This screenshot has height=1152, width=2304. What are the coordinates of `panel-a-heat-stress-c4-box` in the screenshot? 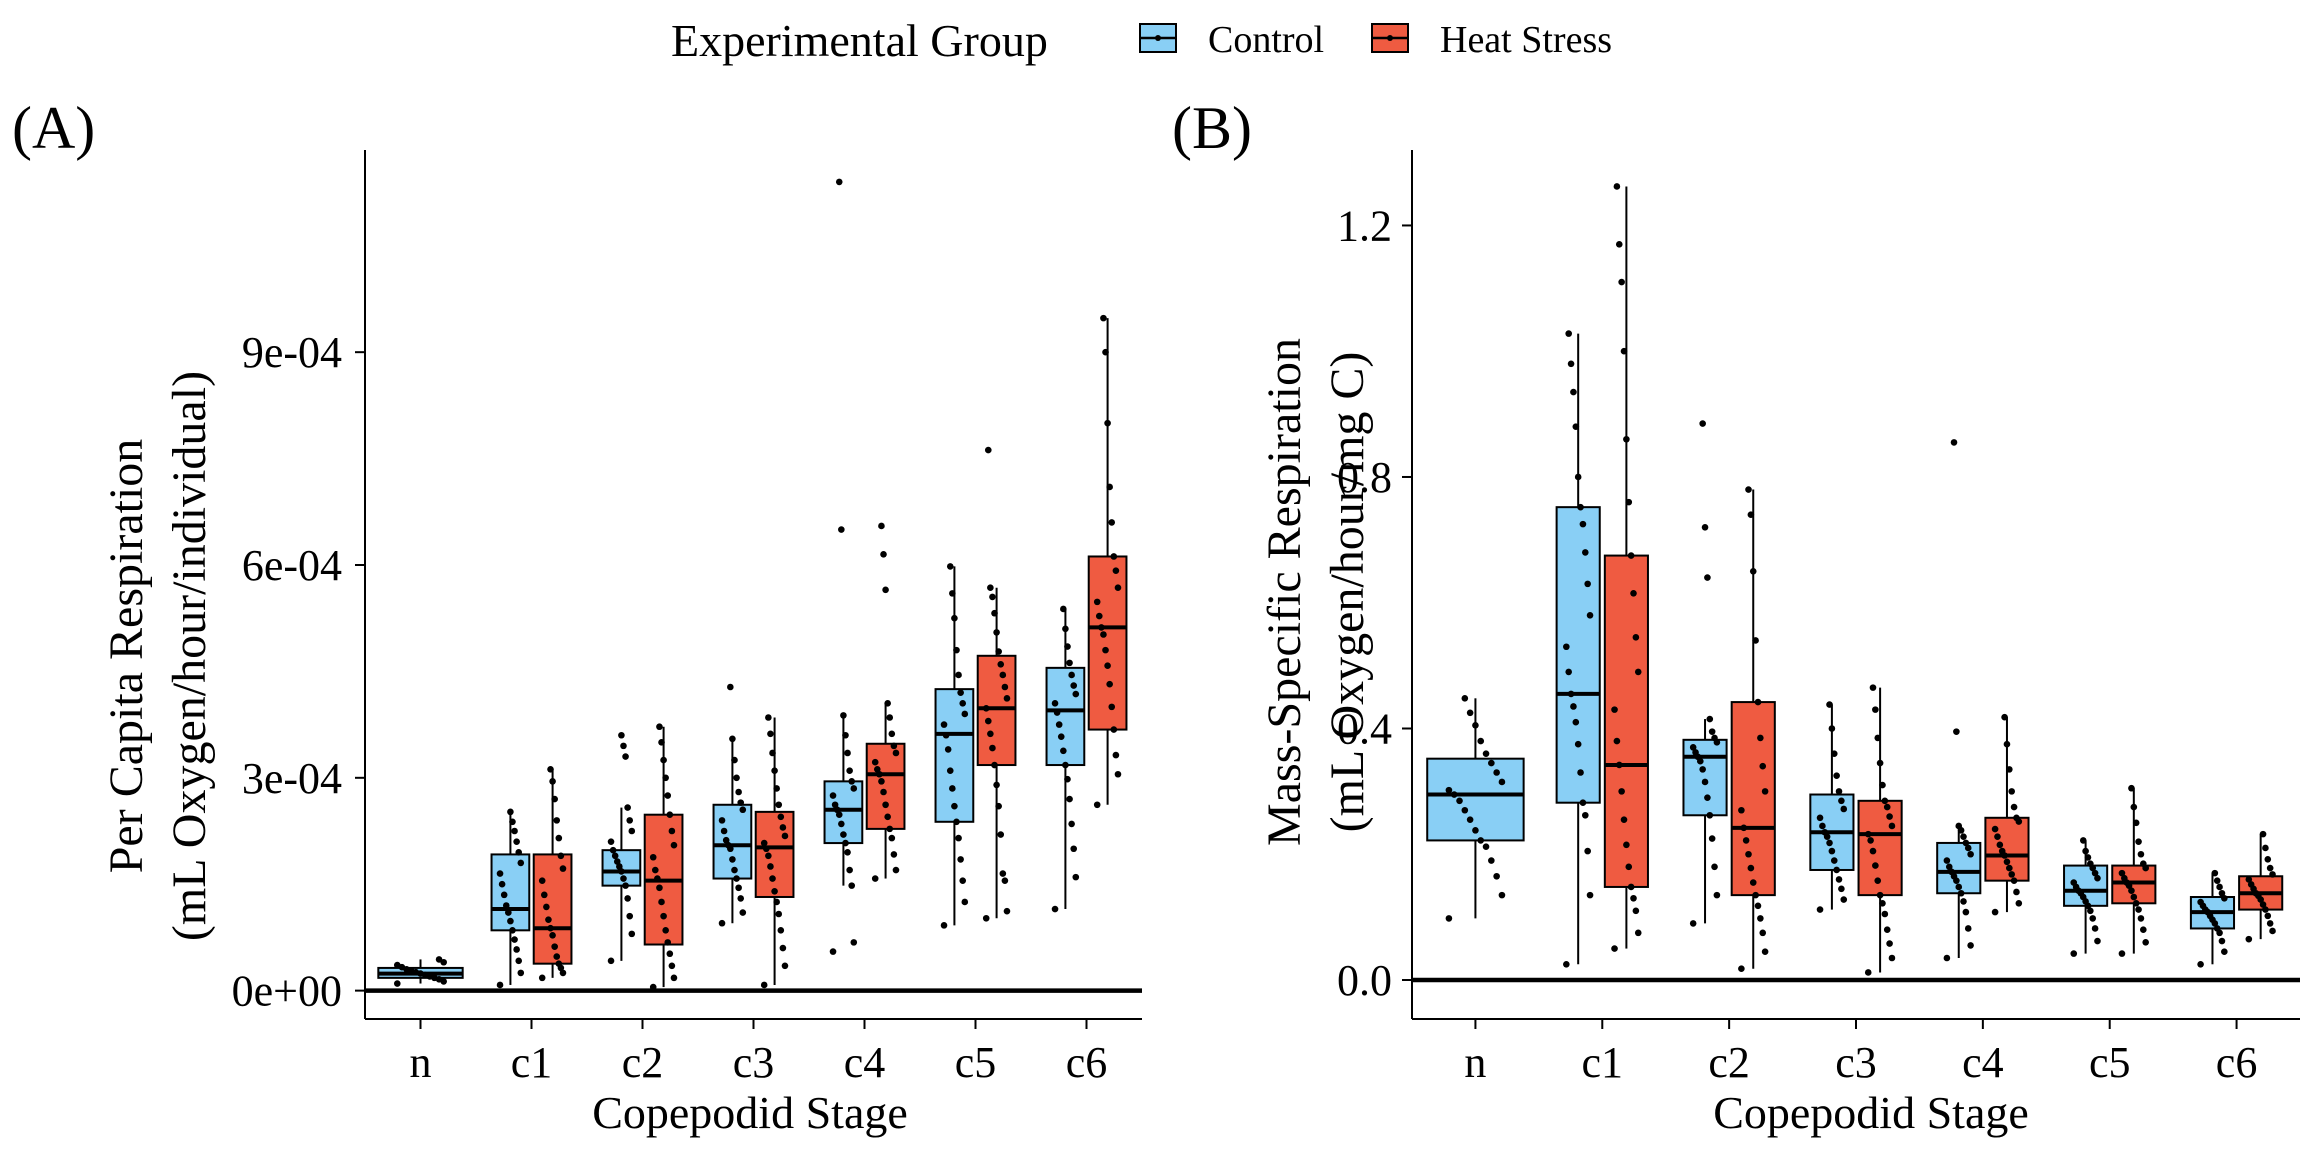 It's located at (885, 702).